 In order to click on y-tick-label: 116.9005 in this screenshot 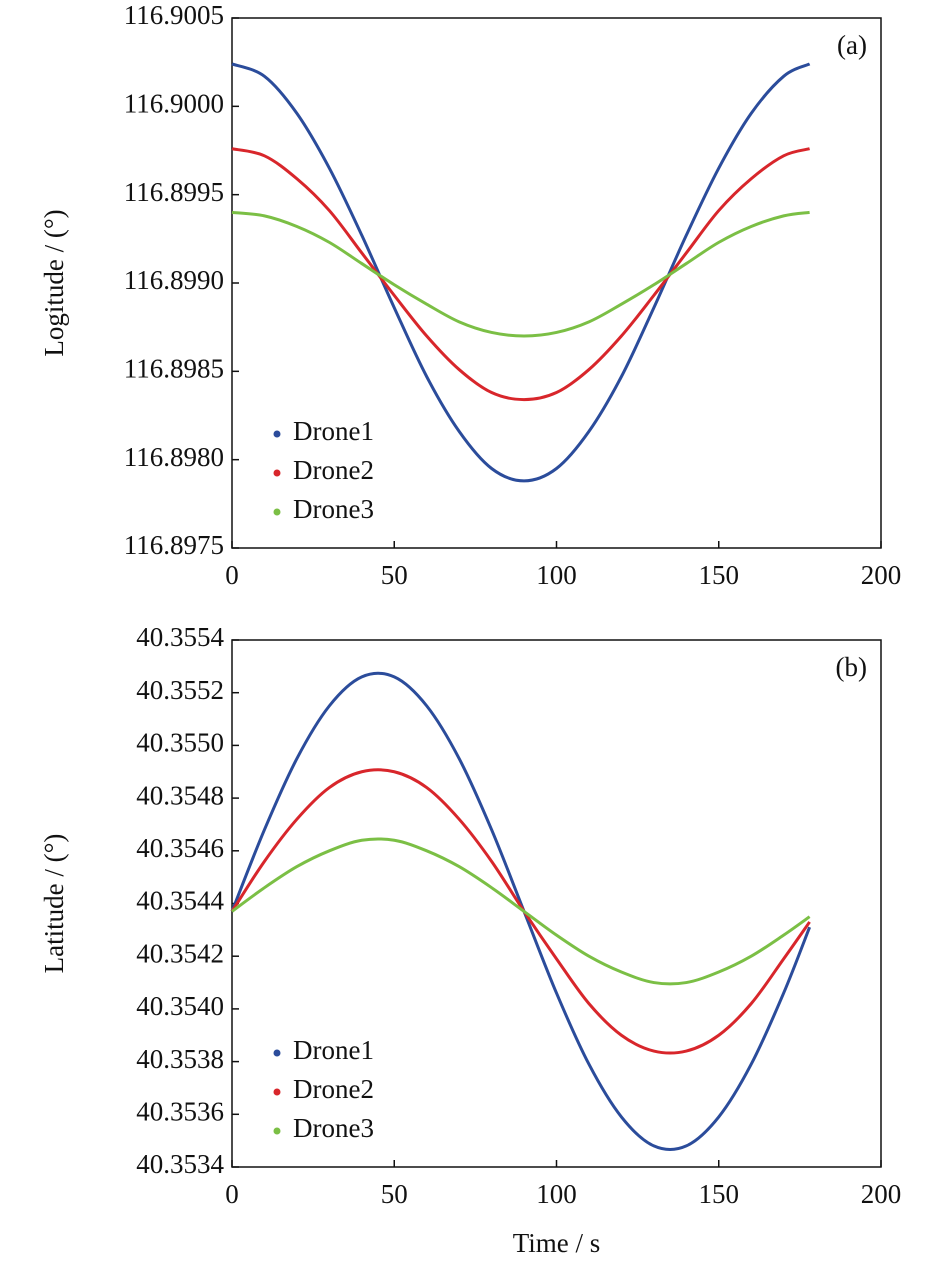, I will do `click(174, 15)`.